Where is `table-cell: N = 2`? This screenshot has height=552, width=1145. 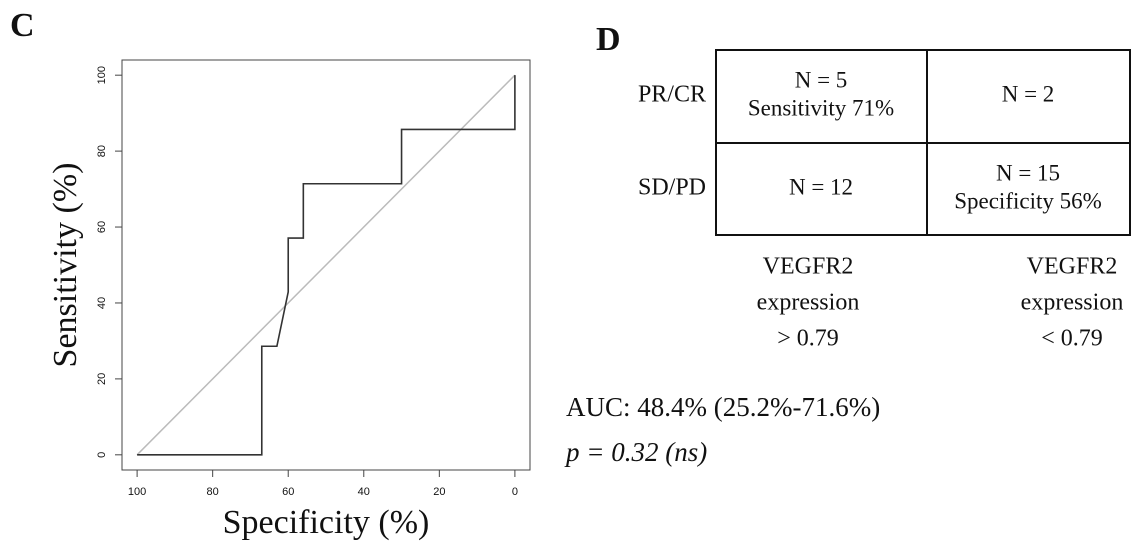
table-cell: N = 2 is located at coordinates (1028, 93).